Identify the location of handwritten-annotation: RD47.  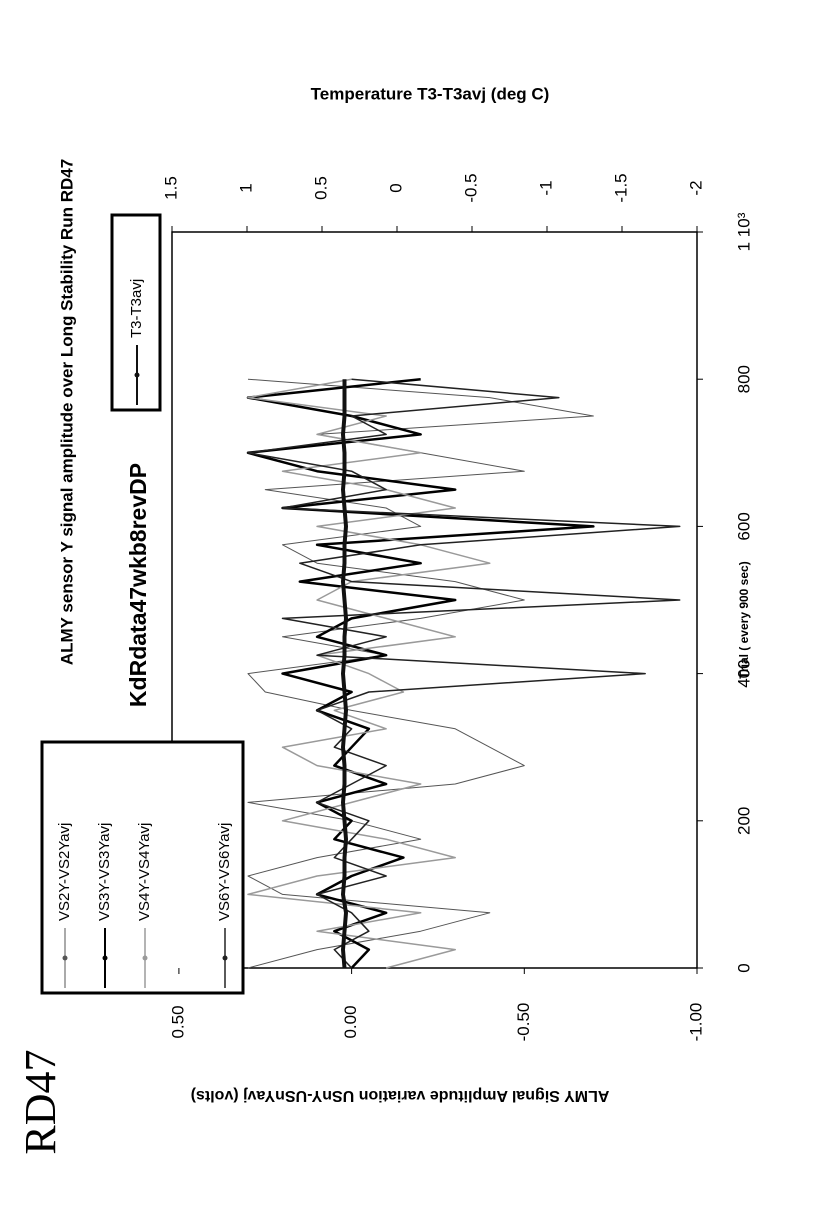
(40, 1101).